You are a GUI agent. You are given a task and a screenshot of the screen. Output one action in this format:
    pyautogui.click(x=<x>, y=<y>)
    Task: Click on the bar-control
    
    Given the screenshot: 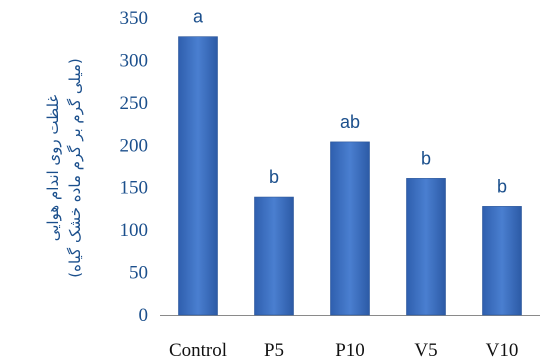 What is the action you would take?
    pyautogui.click(x=198, y=176)
    